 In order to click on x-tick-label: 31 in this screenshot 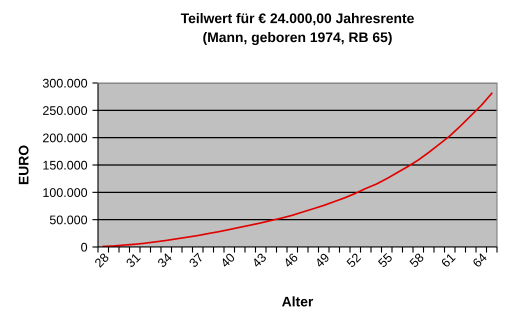, I will do `click(133, 260)`.